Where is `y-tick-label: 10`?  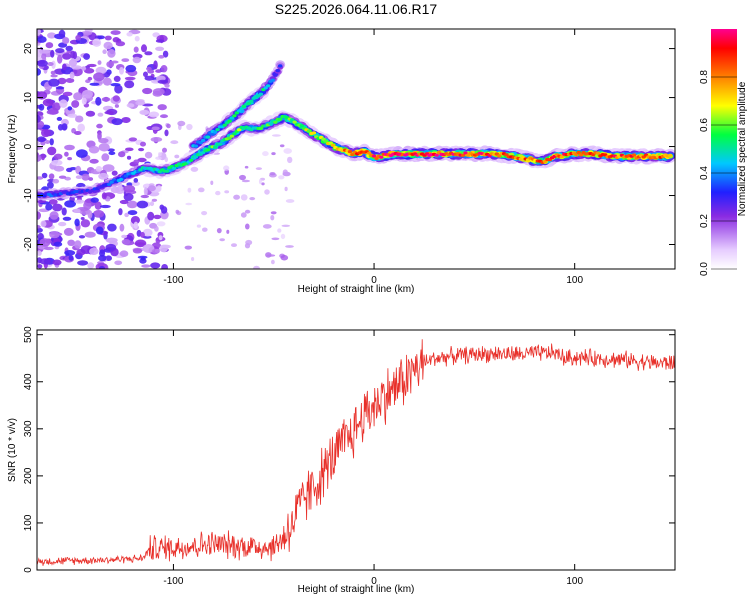
y-tick-label: 10 is located at coordinates (28, 98).